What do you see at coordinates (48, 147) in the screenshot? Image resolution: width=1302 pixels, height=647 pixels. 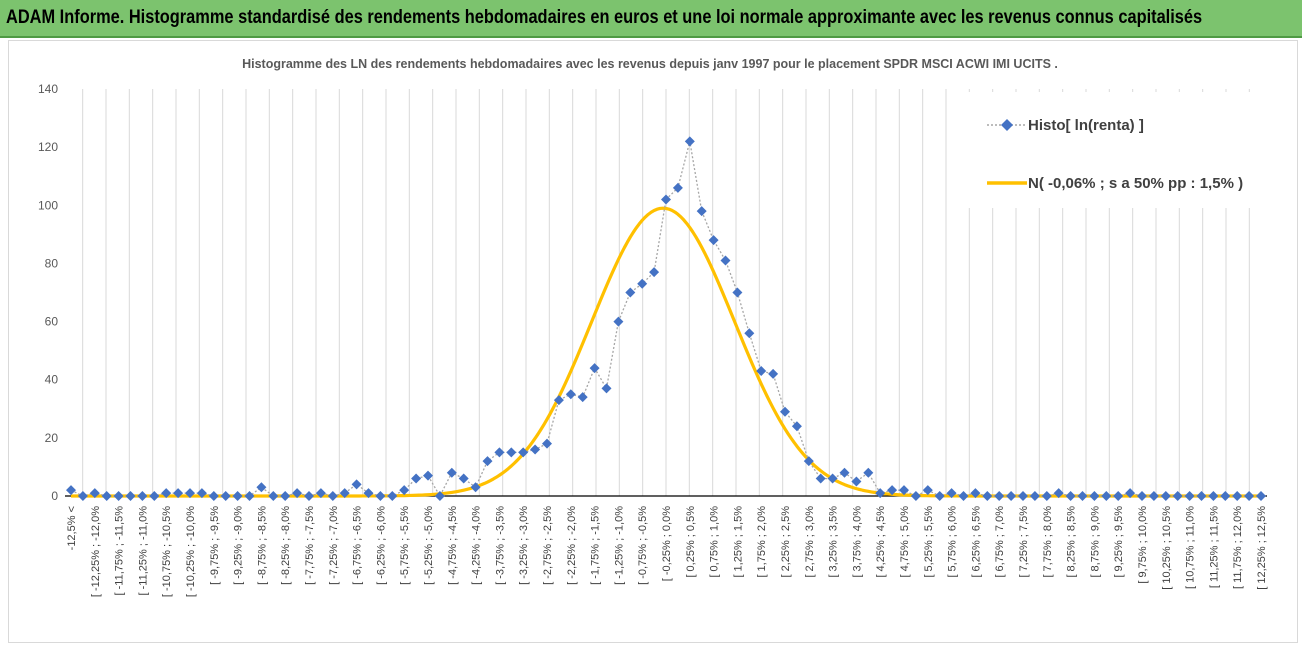 I see `y-tick-label: 120` at bounding box center [48, 147].